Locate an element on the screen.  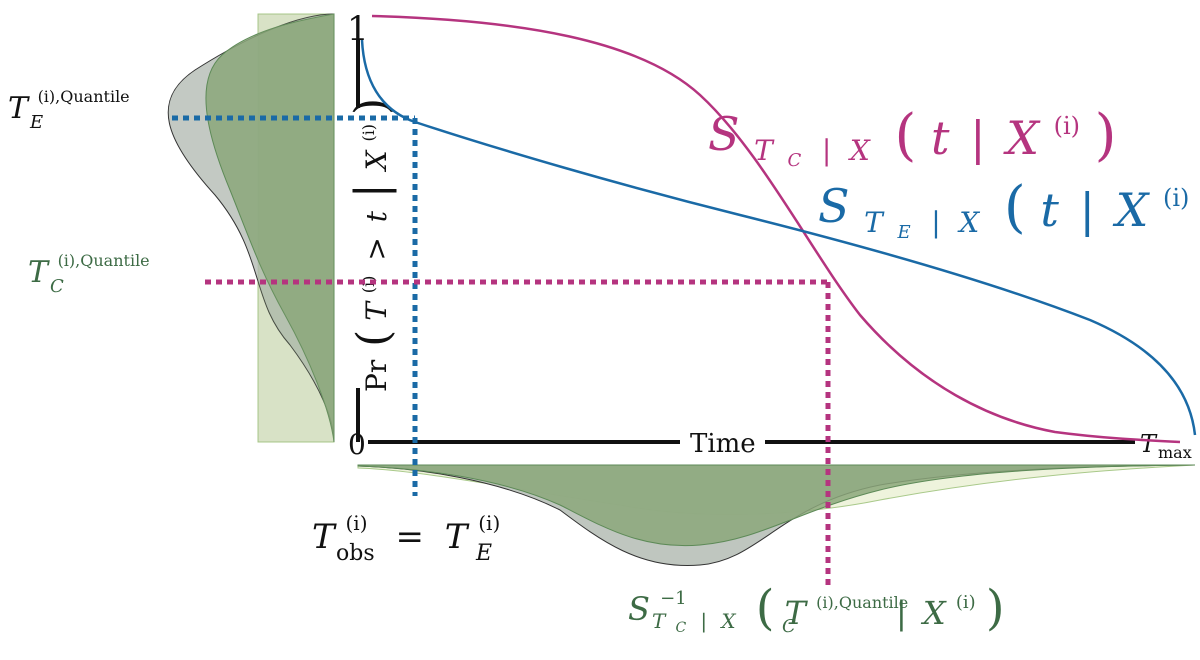
inv-rparen: ) is located at coordinates (995, 608).